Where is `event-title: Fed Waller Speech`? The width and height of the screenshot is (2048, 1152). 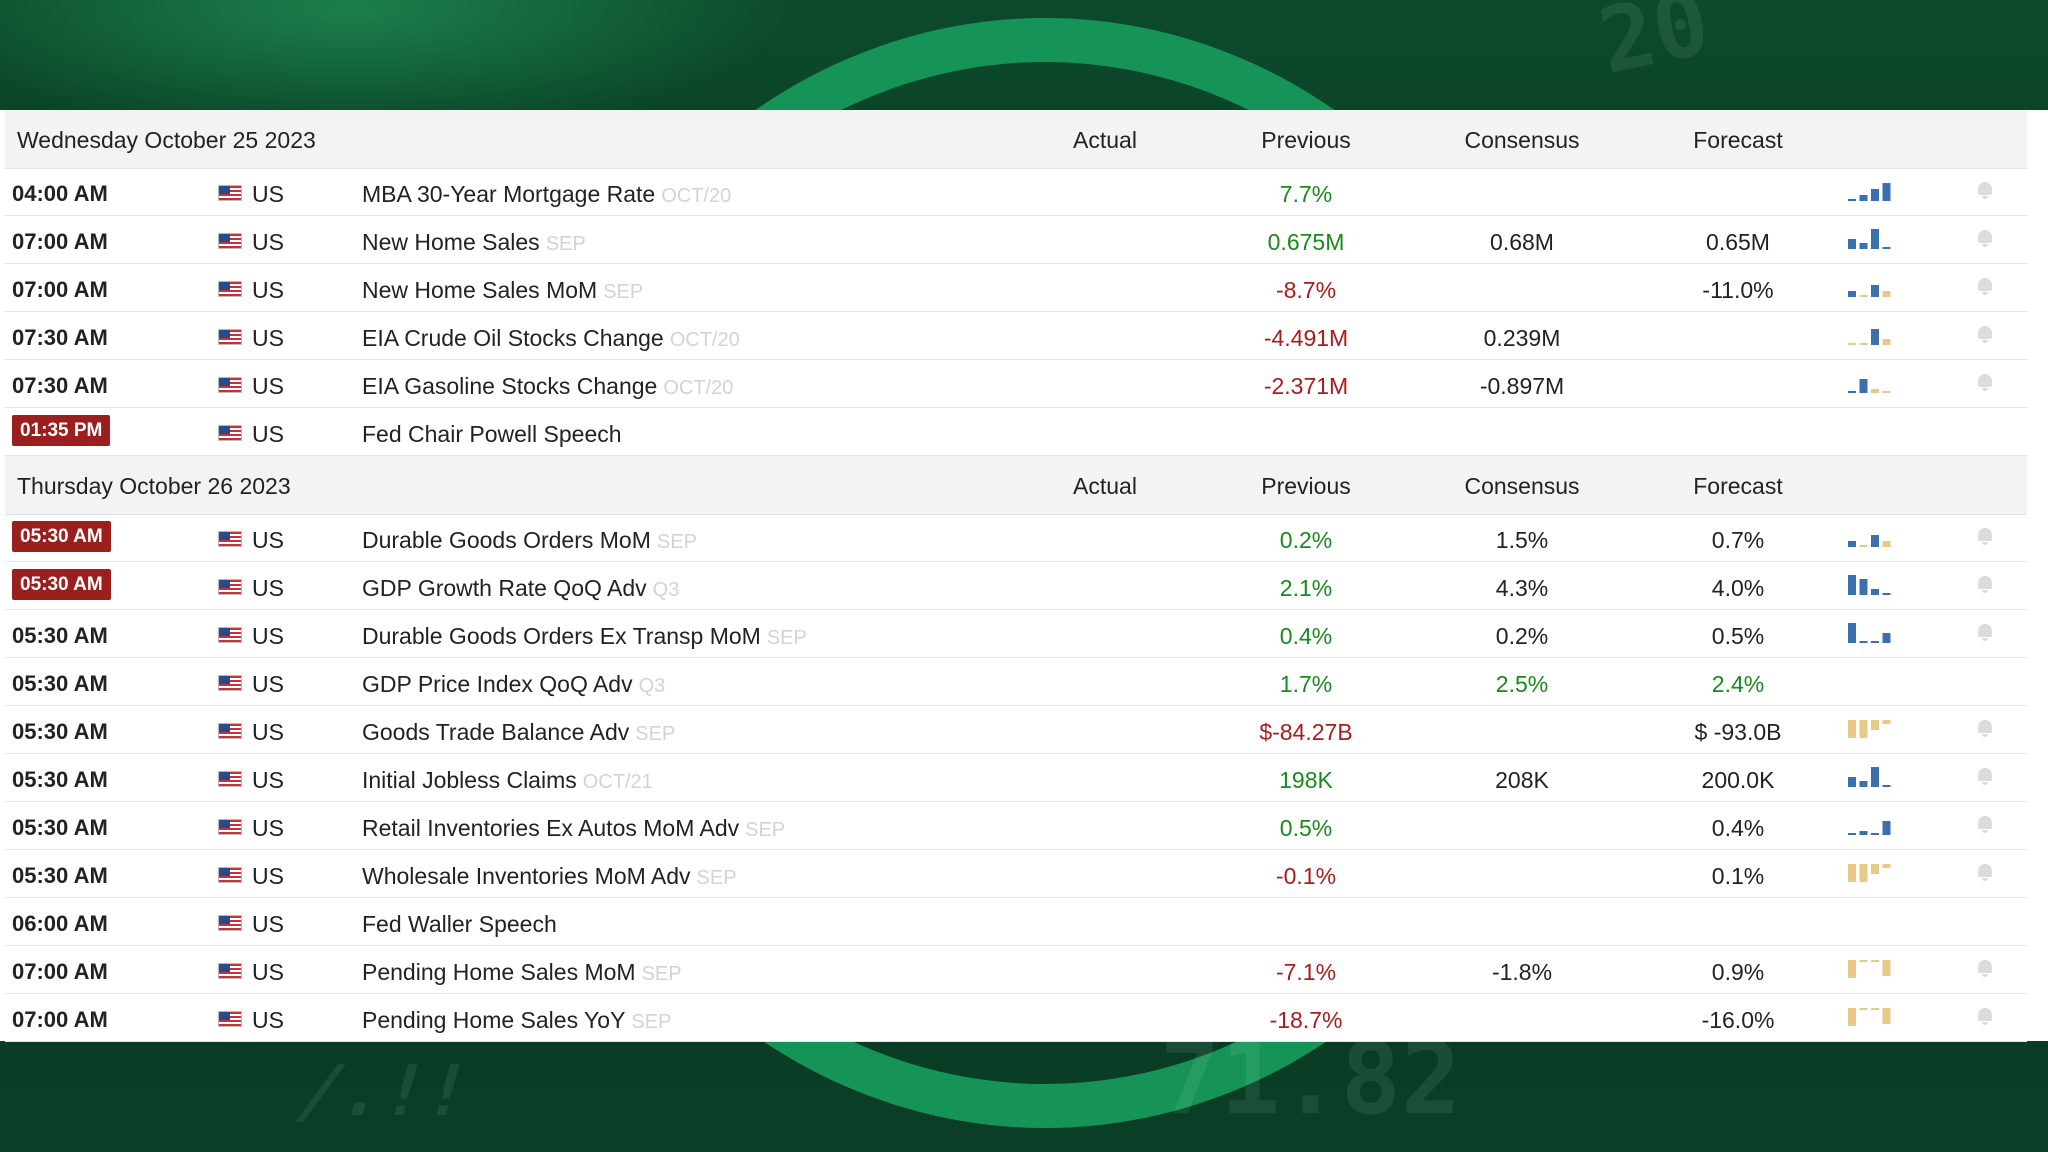
event-title: Fed Waller Speech is located at coordinates (459, 924).